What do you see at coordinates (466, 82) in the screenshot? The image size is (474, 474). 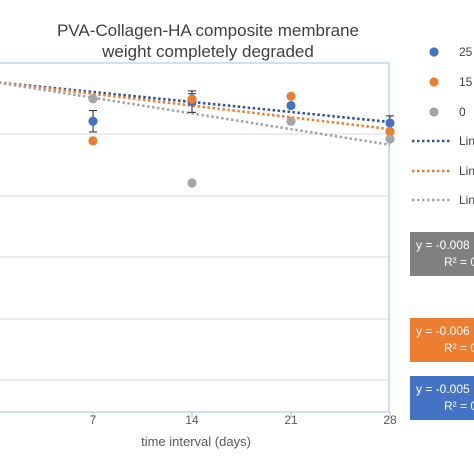 I see `legend-label-15: 15` at bounding box center [466, 82].